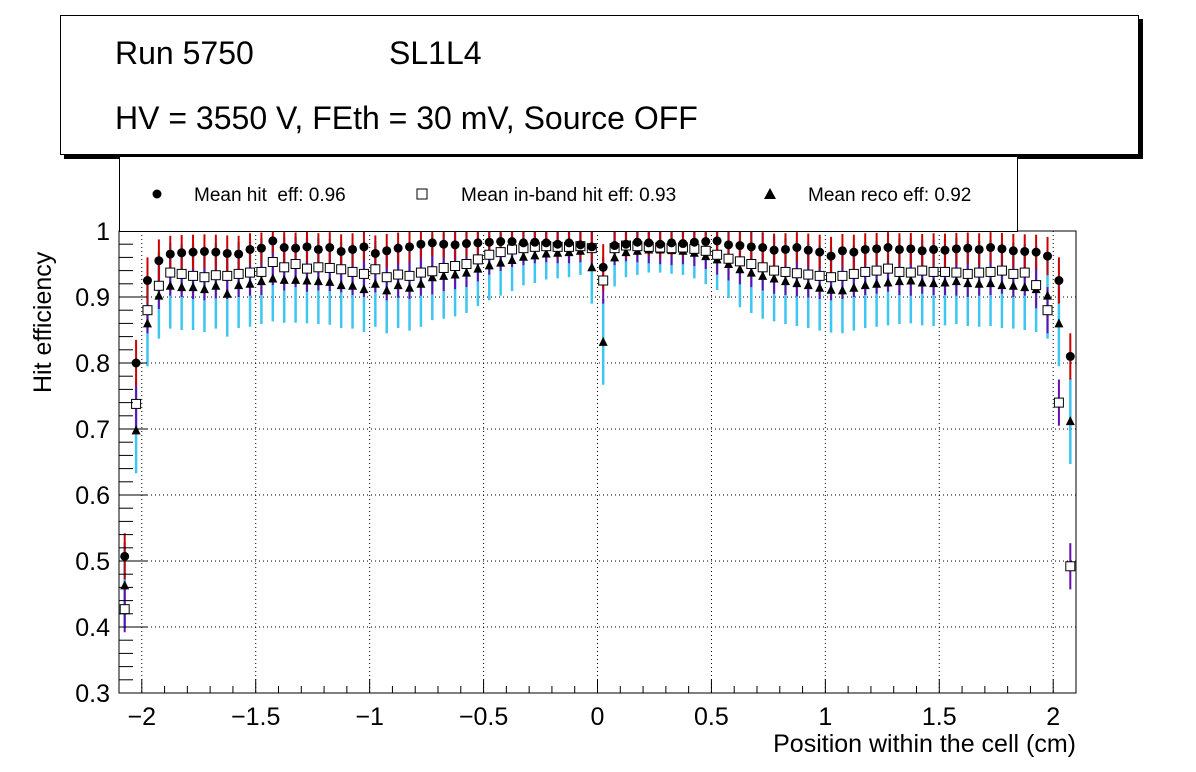 The height and width of the screenshot is (772, 1196). What do you see at coordinates (770, 193) in the screenshot?
I see `legend-reco-marker` at bounding box center [770, 193].